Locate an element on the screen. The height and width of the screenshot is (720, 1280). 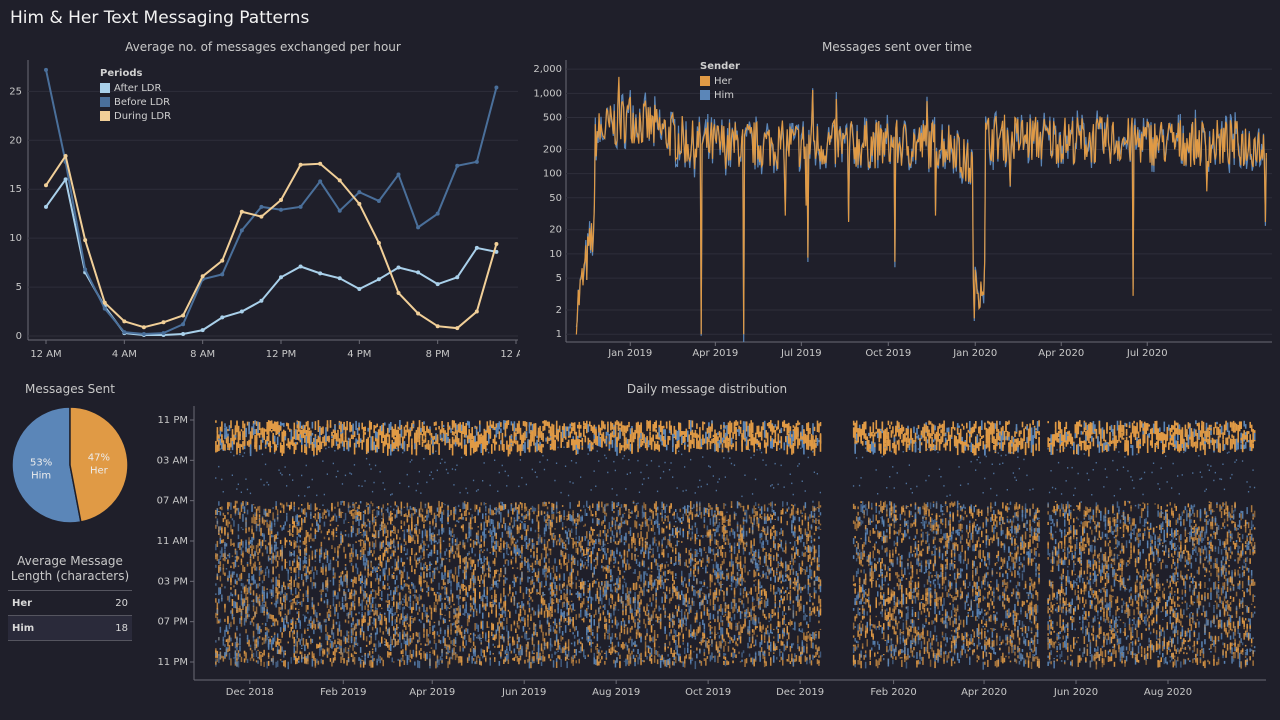
legend-item-before-ldr: Before LDR is located at coordinates (135, 102).